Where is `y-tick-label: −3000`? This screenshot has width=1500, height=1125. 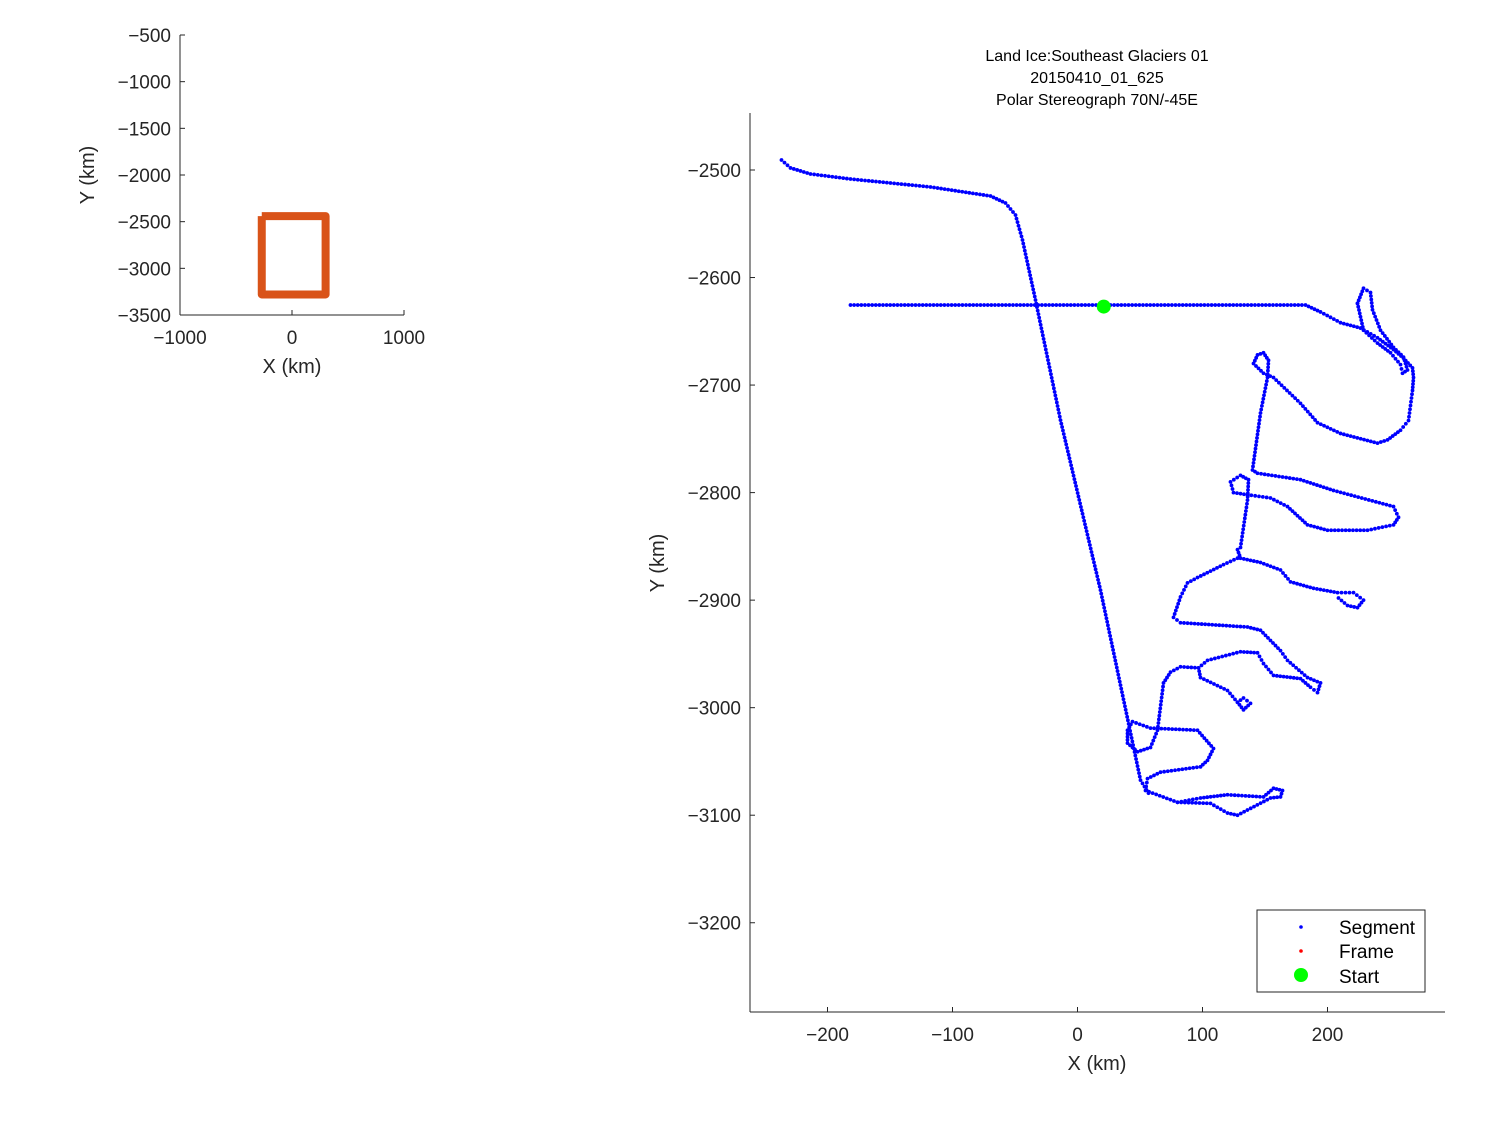 y-tick-label: −3000 is located at coordinates (144, 269).